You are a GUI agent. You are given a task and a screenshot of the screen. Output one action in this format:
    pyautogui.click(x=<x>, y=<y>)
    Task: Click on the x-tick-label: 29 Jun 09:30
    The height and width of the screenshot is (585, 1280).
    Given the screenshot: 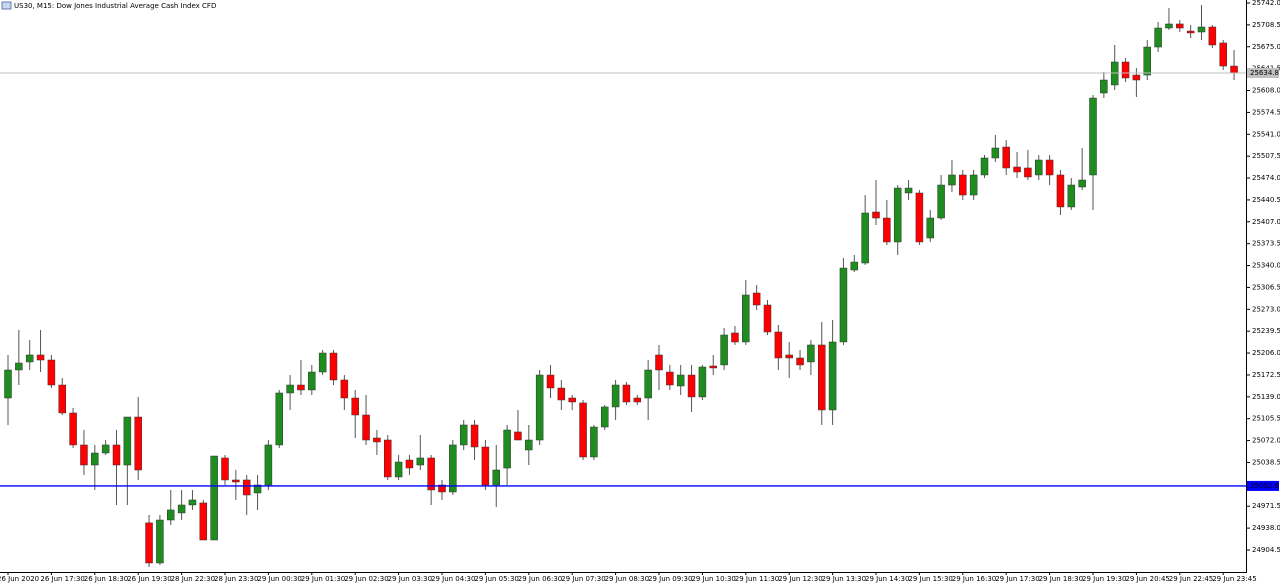 What is the action you would take?
    pyautogui.click(x=670, y=579)
    